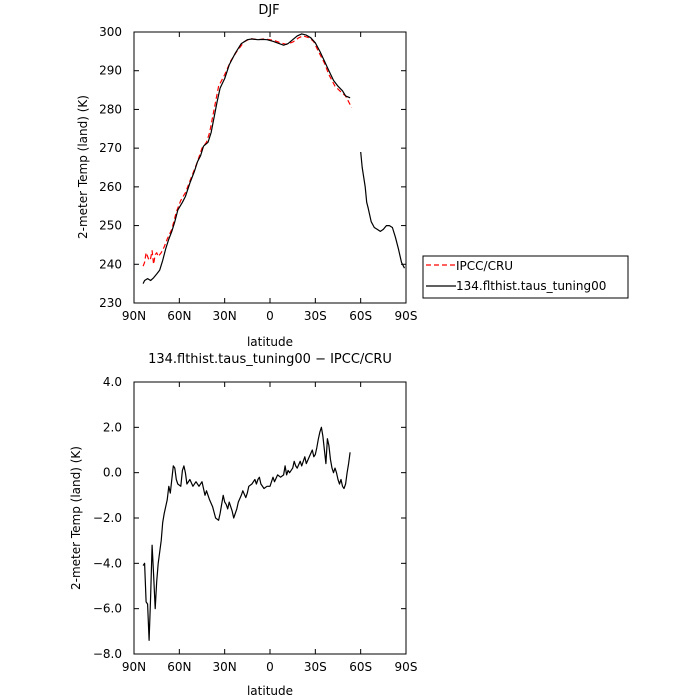 This screenshot has width=700, height=700. Describe the element at coordinates (107, 609) in the screenshot. I see `bottom-y-tick-label: −6.0` at that location.